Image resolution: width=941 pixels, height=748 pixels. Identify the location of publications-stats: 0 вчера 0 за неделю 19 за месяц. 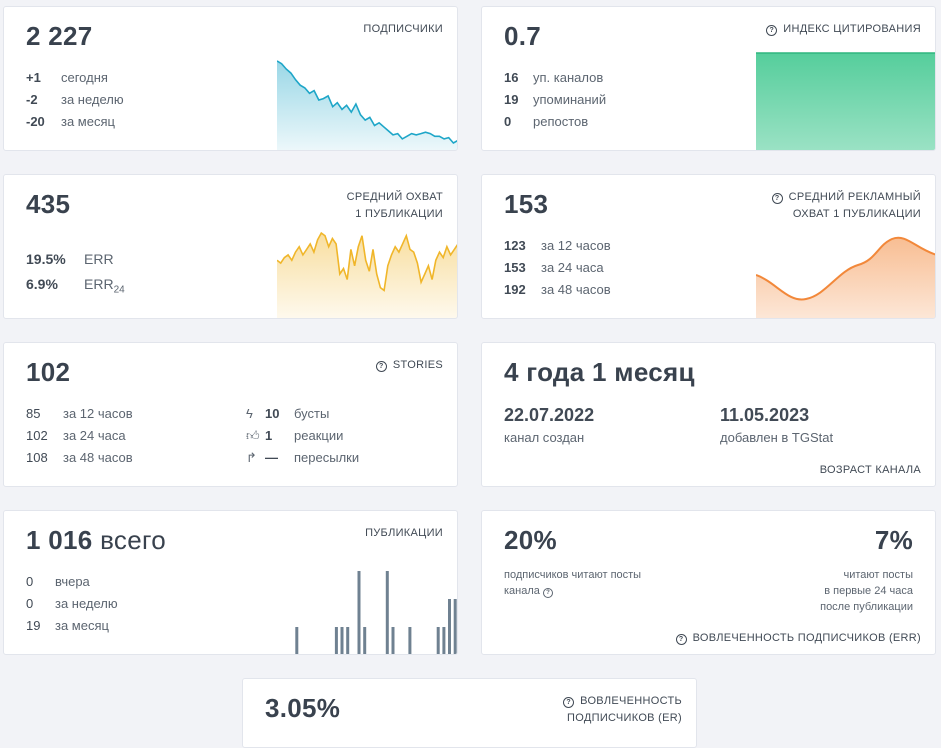
(72, 604).